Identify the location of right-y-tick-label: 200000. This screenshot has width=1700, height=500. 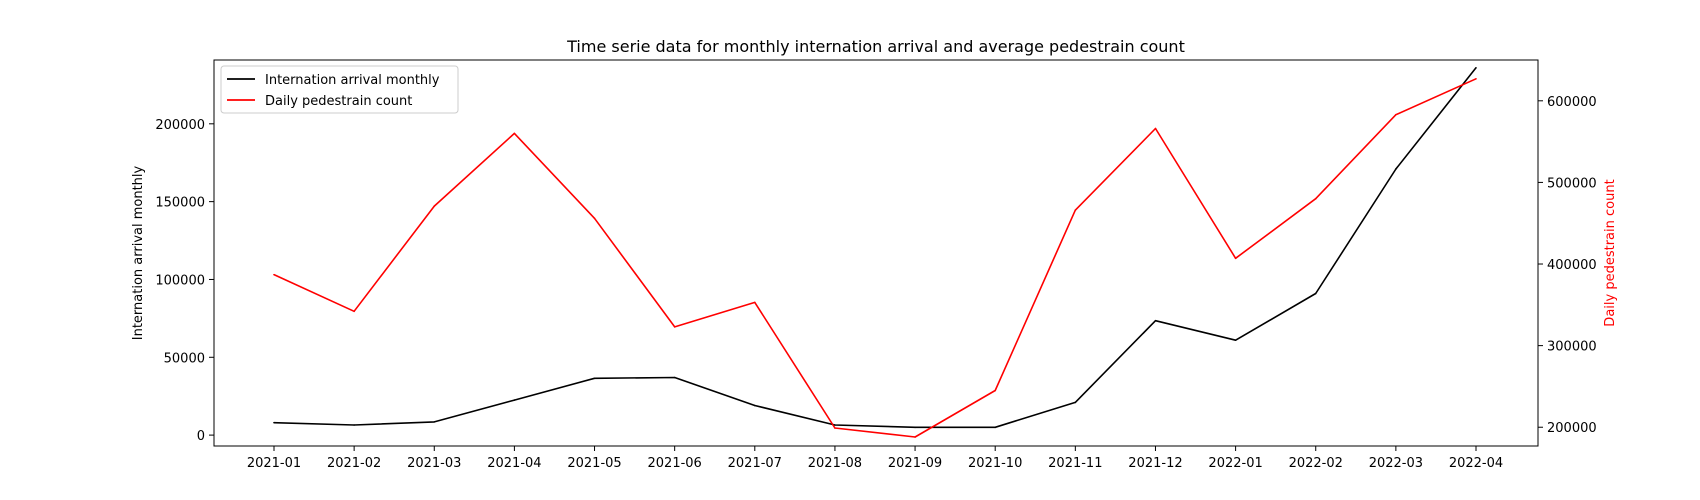
(1572, 428).